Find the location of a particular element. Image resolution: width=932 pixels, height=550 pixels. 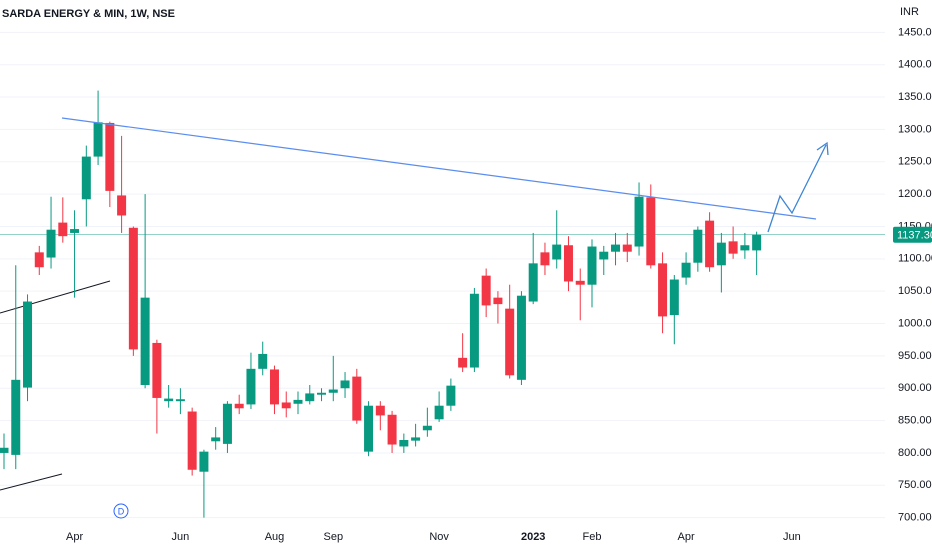

y-tick-label: 1250.00 is located at coordinates (915, 162).